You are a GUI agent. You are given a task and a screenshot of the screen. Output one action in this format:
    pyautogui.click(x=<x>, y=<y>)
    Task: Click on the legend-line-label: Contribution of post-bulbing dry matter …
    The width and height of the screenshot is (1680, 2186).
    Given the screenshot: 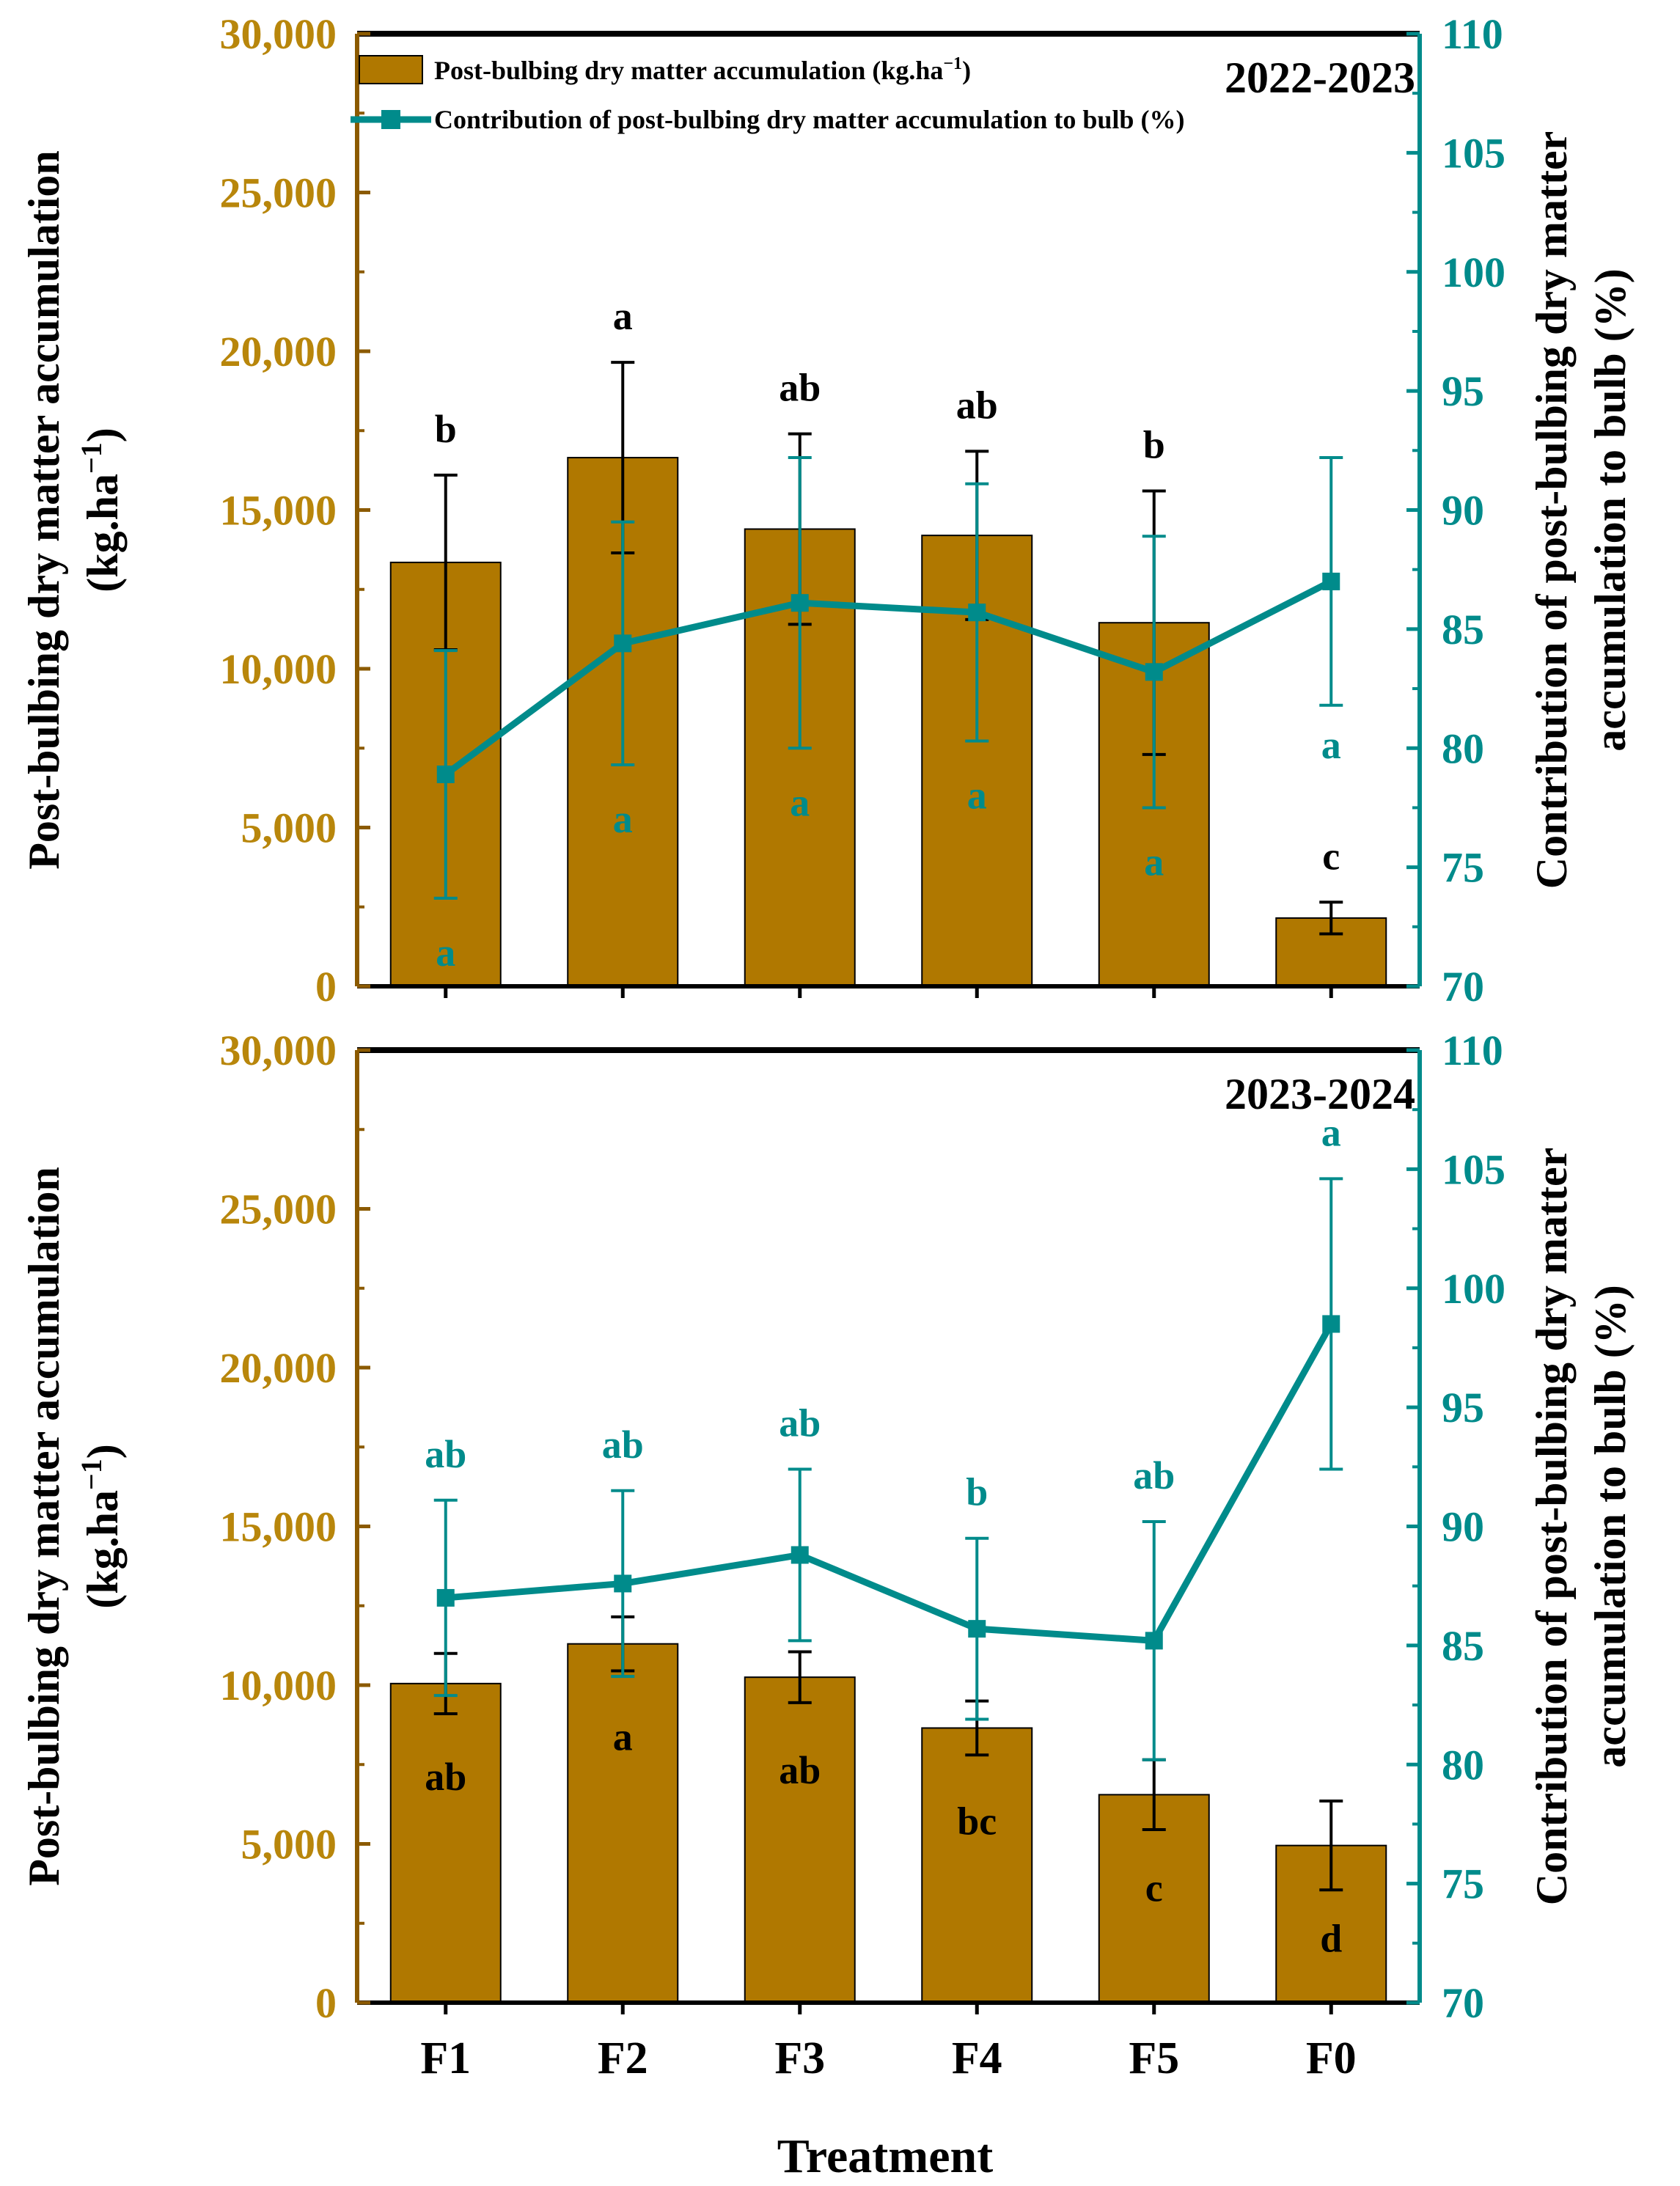 What is the action you would take?
    pyautogui.click(x=809, y=119)
    